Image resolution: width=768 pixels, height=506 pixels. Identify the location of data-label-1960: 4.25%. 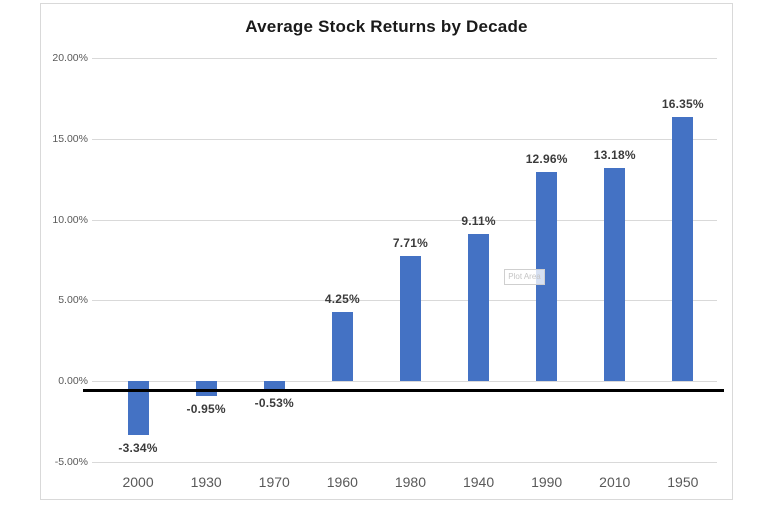
(342, 299).